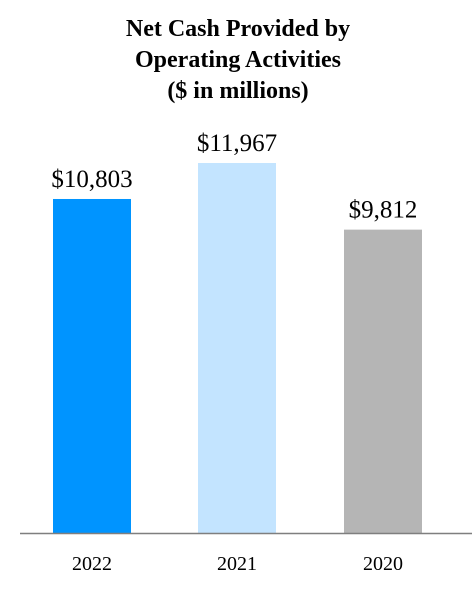  I want to click on x-tick-label-2021: 2021, so click(237, 564).